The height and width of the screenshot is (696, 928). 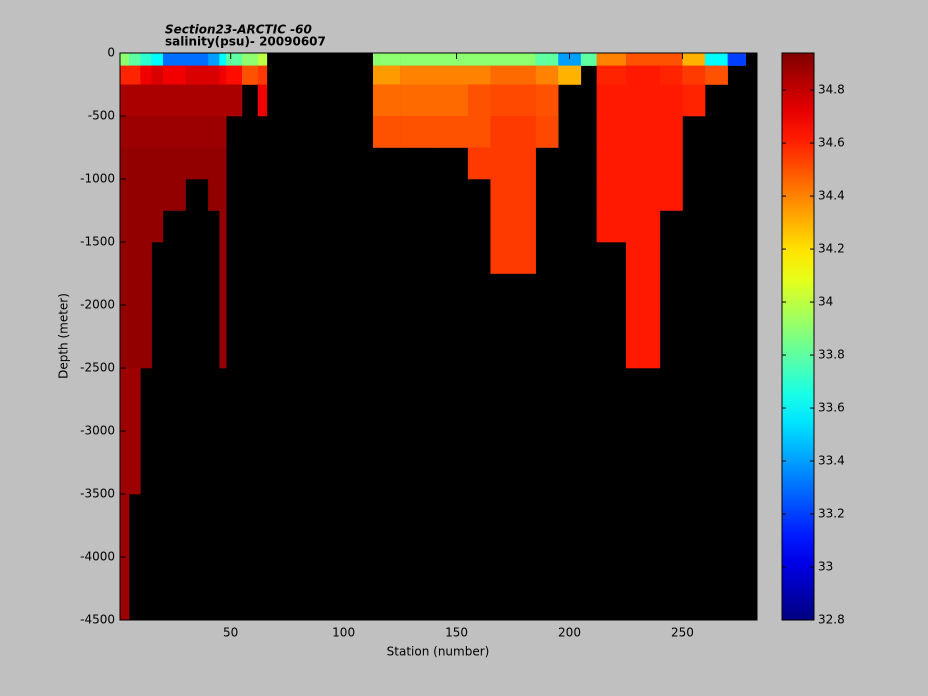 What do you see at coordinates (798, 336) in the screenshot?
I see `colorbar` at bounding box center [798, 336].